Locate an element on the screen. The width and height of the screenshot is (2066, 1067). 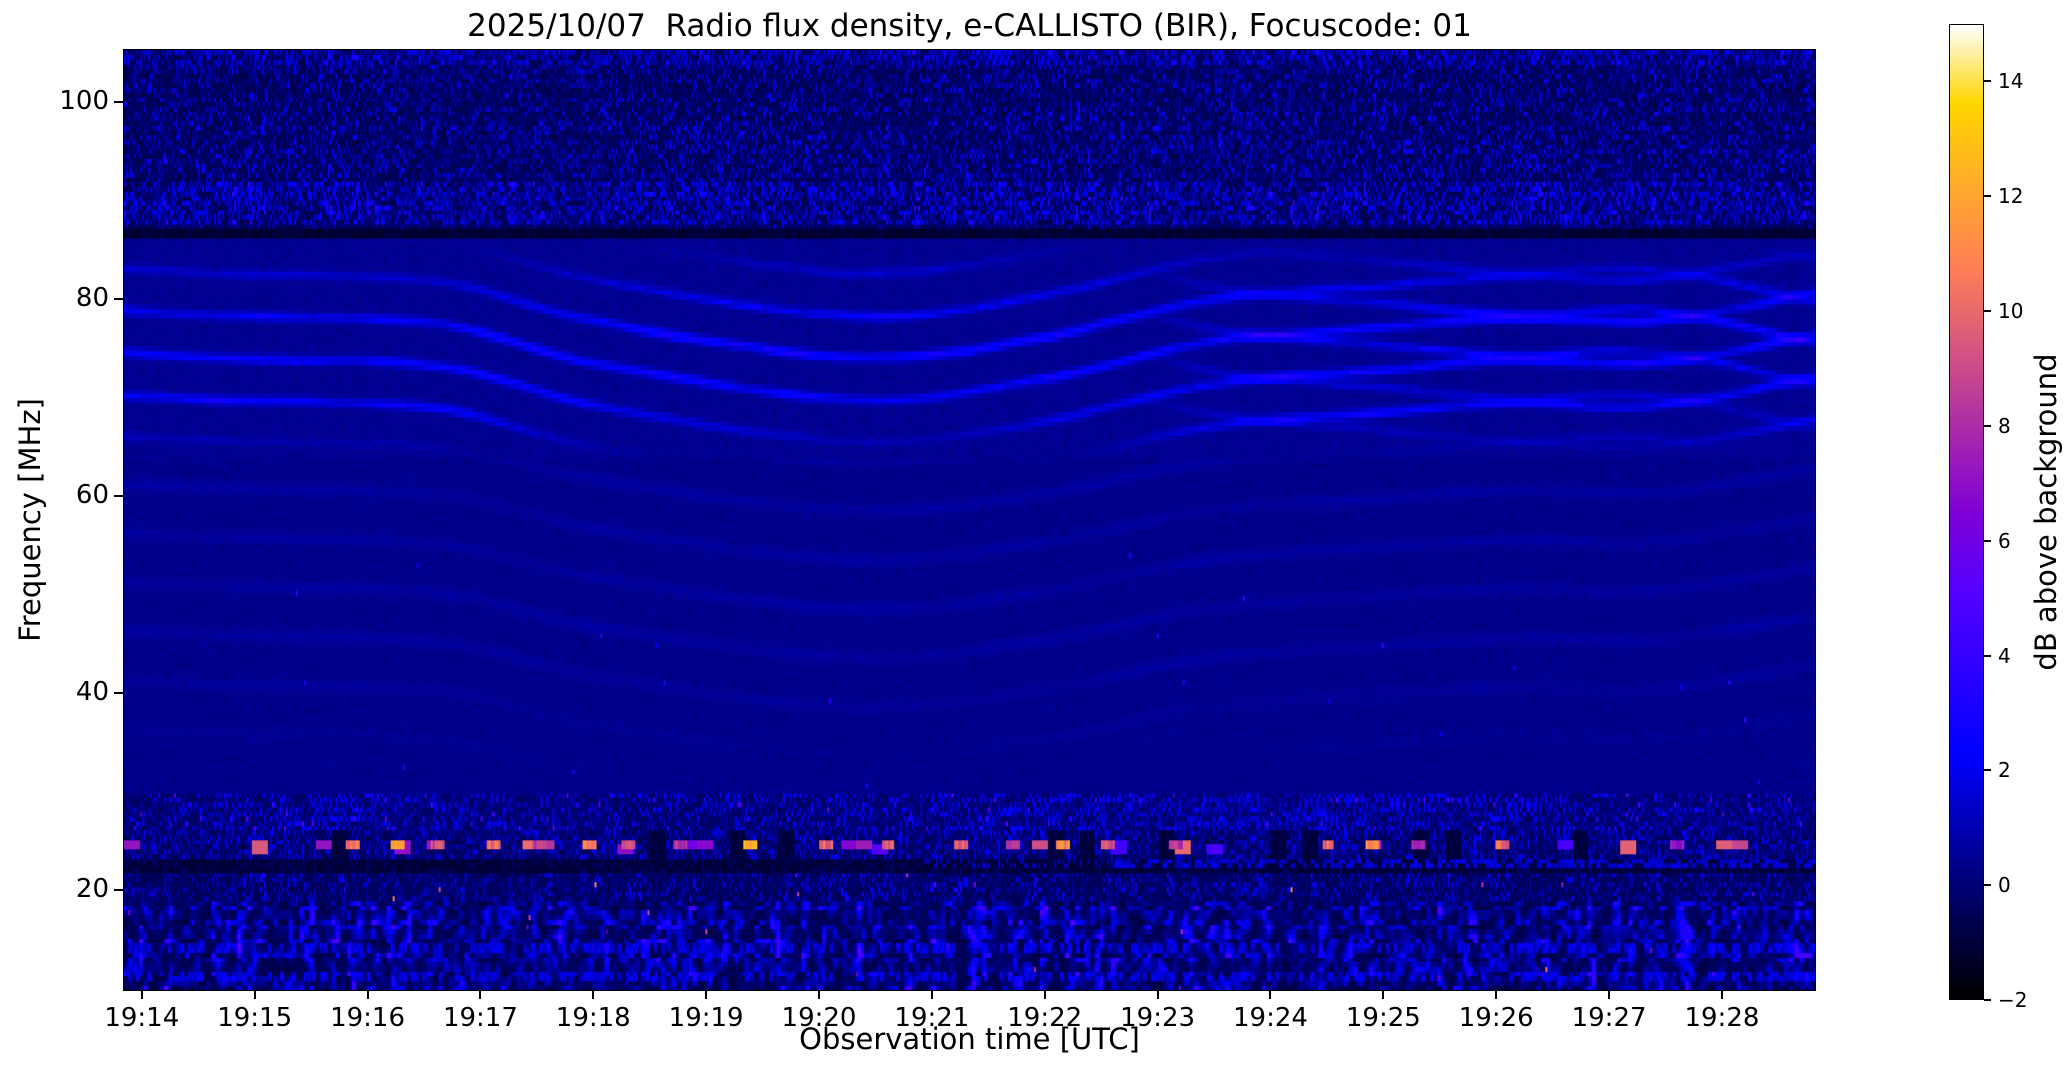
x-tick-label: 19:25 is located at coordinates (1383, 1018).